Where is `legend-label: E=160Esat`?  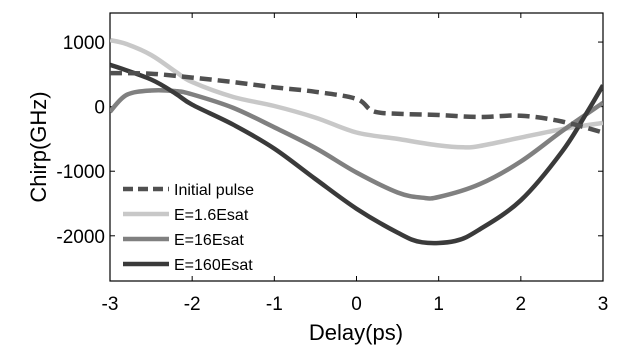
legend-label: E=160Esat is located at coordinates (213, 265).